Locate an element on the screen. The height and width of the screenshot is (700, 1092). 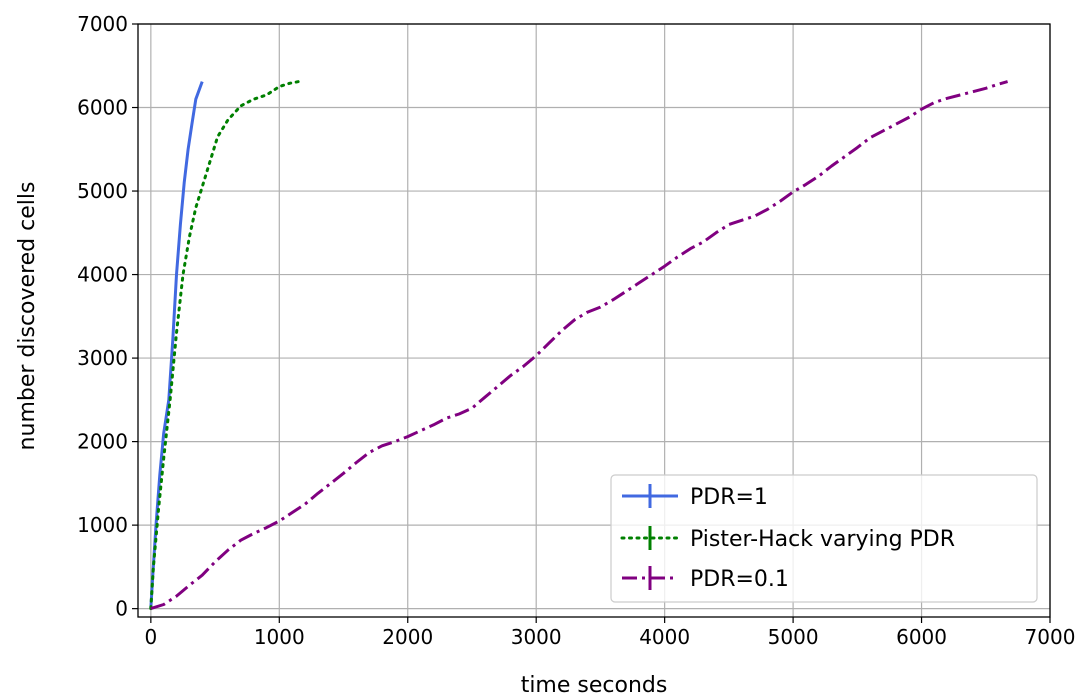
x-tick-label: 4000 is located at coordinates (664, 637).